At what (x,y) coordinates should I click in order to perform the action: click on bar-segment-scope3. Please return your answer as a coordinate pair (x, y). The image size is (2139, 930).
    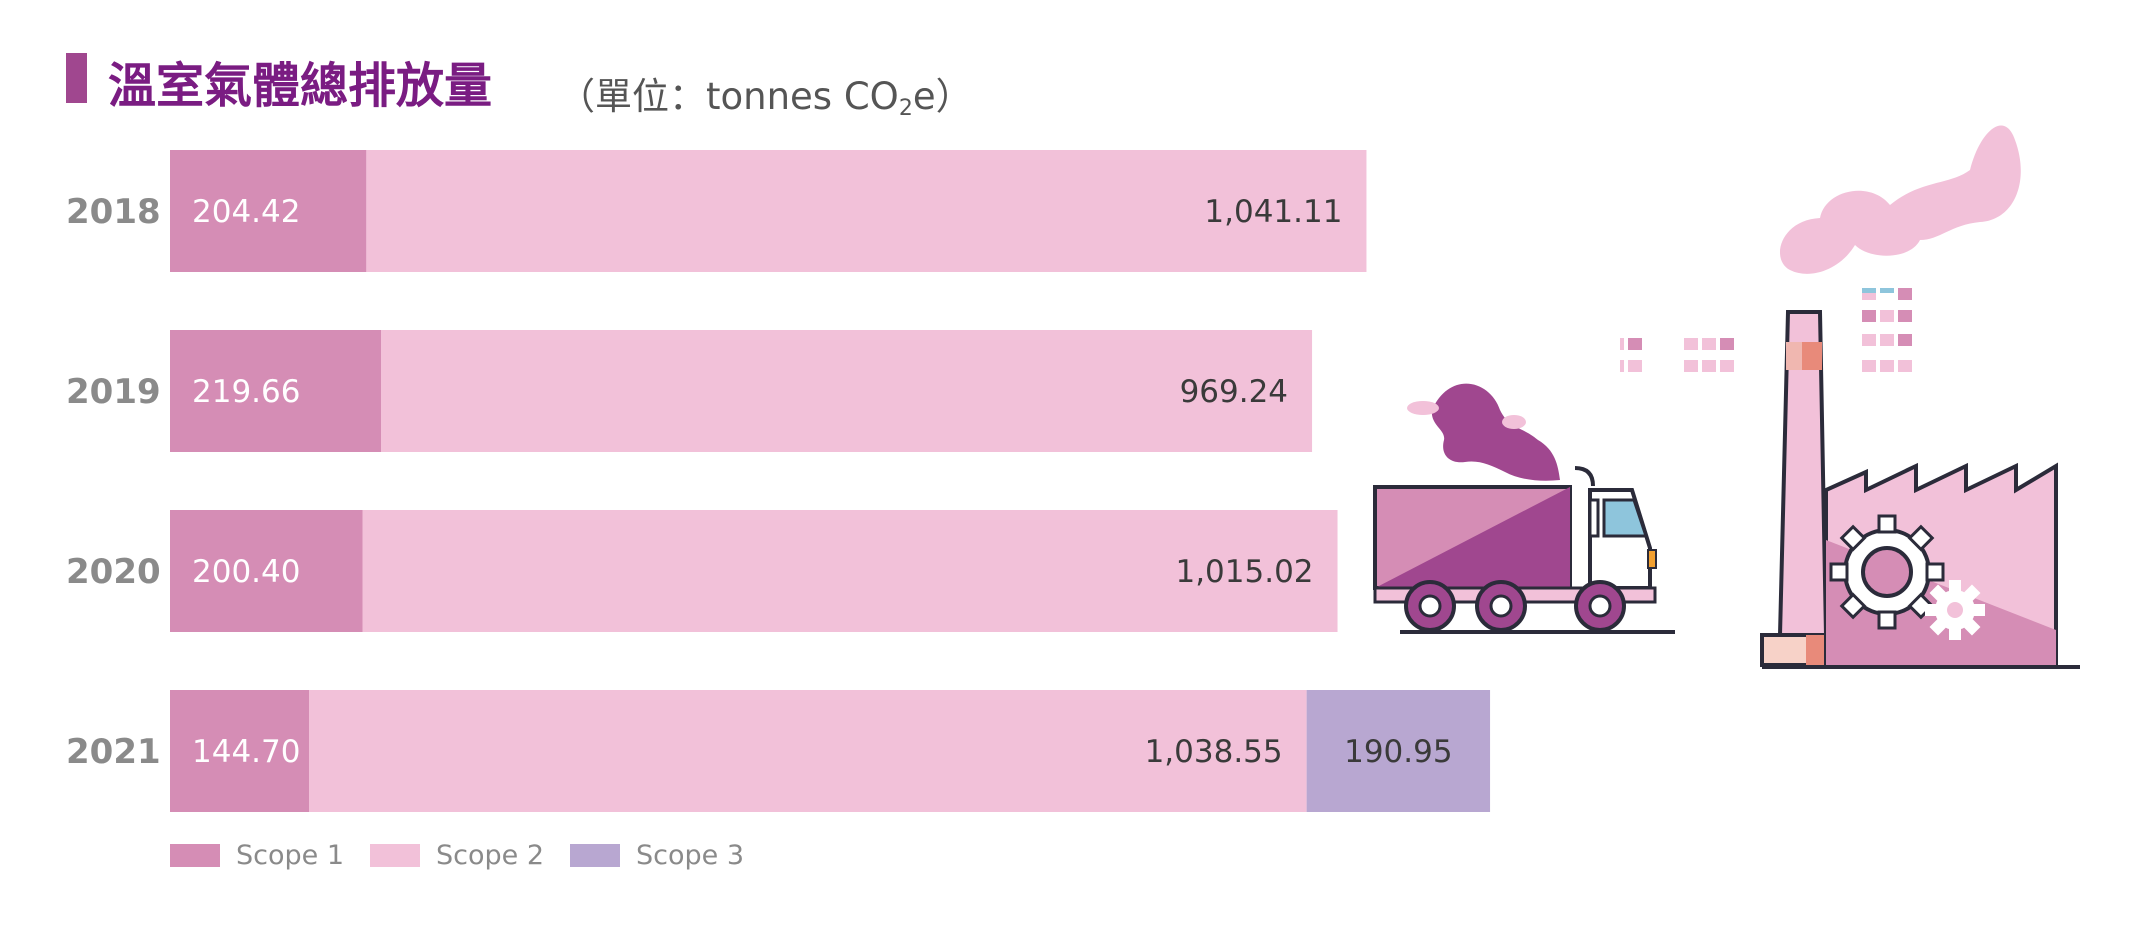
    Looking at the image, I should click on (1398, 751).